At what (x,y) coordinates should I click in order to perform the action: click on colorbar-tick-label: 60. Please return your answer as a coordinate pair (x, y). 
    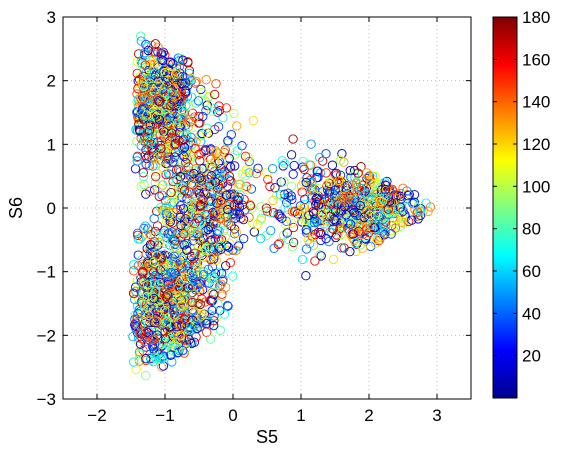
    Looking at the image, I should click on (531, 271).